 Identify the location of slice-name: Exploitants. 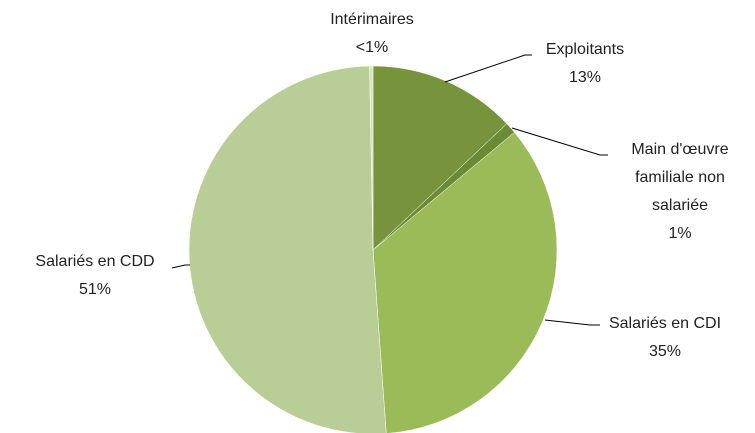
(585, 49).